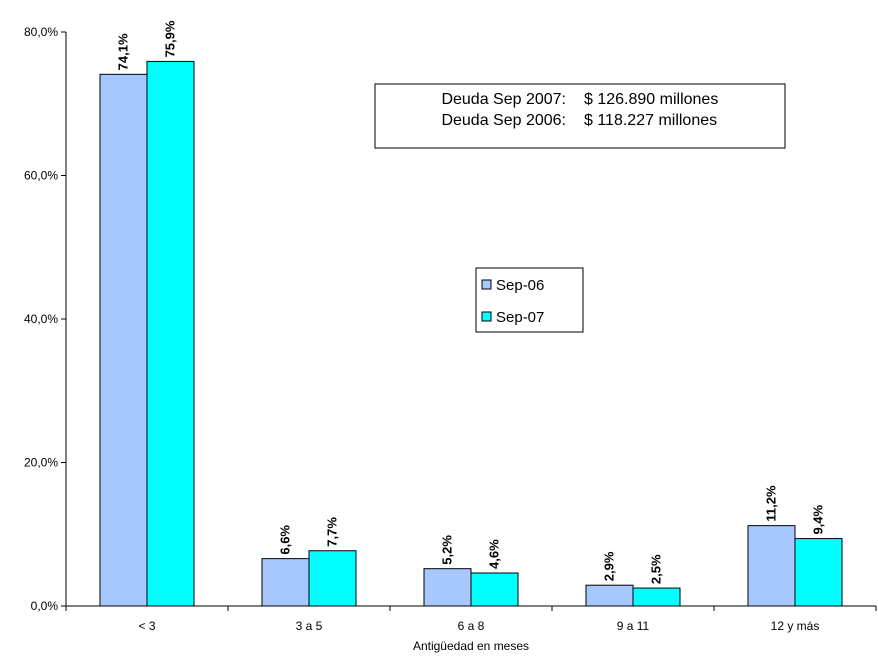 The height and width of the screenshot is (656, 878). What do you see at coordinates (520, 317) in the screenshot?
I see `legend-label-sep-07: Sep-07` at bounding box center [520, 317].